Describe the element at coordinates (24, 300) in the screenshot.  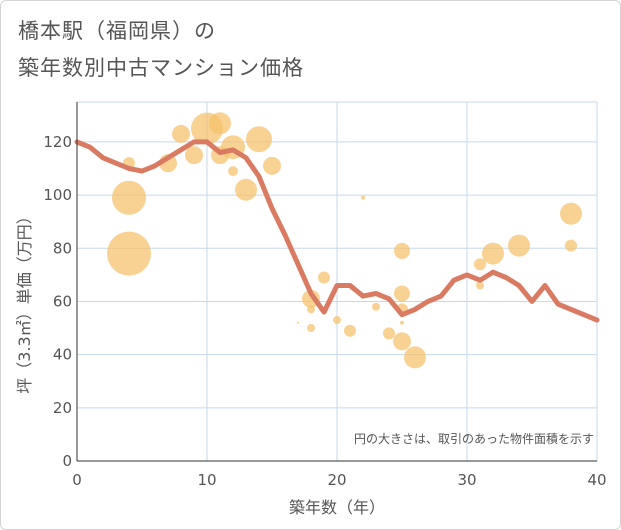
I see `y-axis-label: 坪（3.3㎡）単価（万円）` at that location.